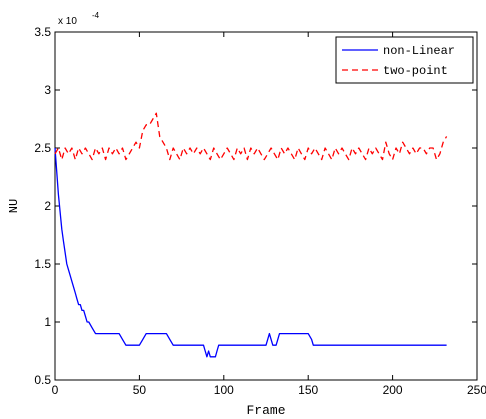 This screenshot has height=419, width=486. I want to click on legend: non-Linear two-point, so click(404, 60).